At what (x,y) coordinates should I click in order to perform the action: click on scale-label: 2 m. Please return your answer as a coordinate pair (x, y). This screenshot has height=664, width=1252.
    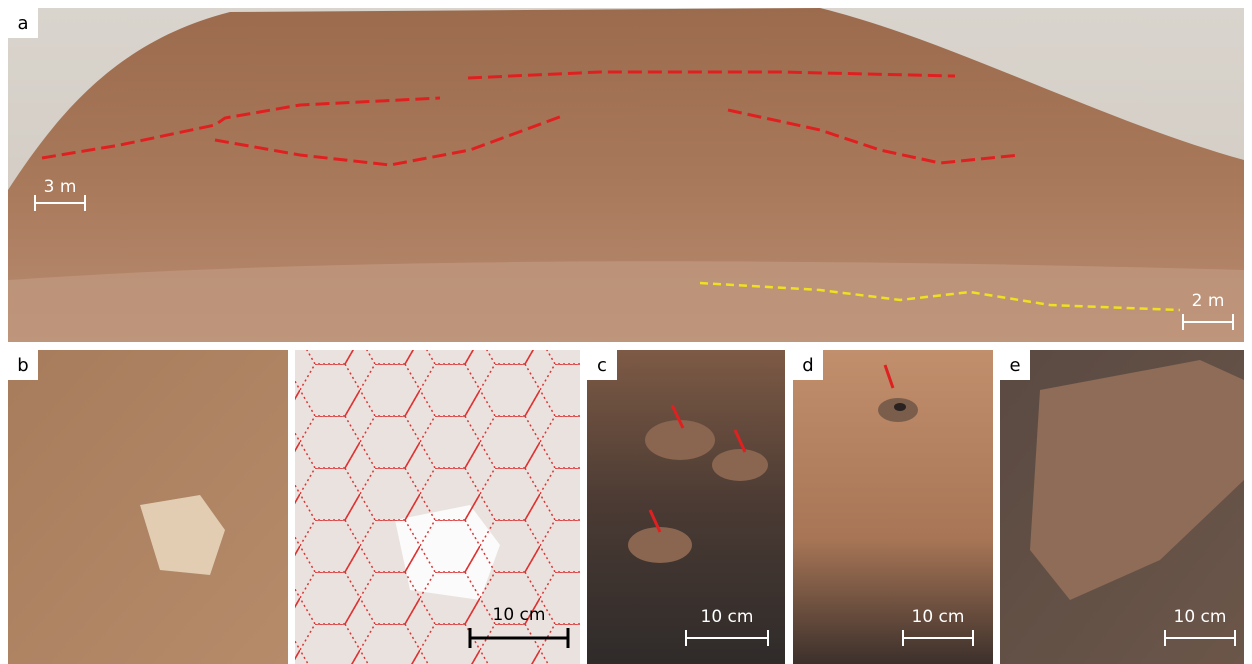
    Looking at the image, I should click on (1208, 301).